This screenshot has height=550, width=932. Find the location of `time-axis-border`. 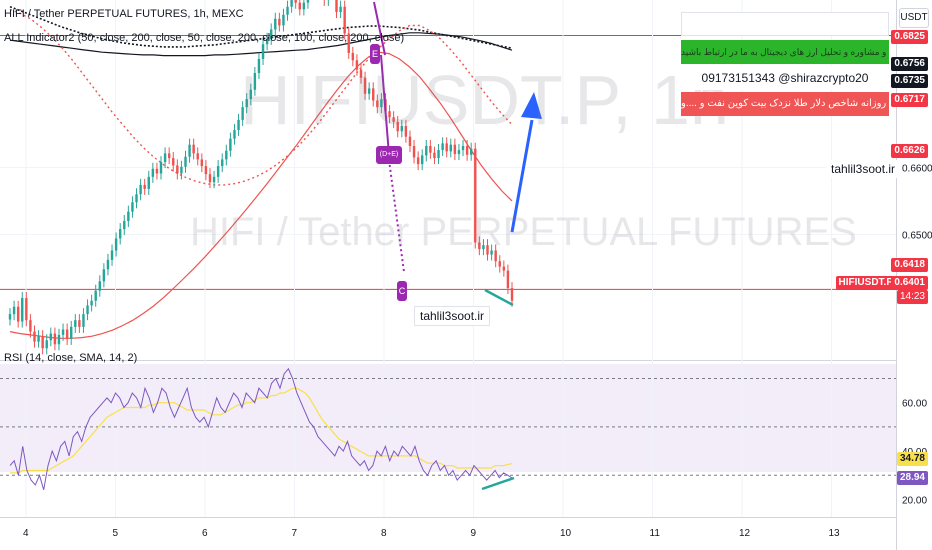

time-axis-border is located at coordinates (448, 517).